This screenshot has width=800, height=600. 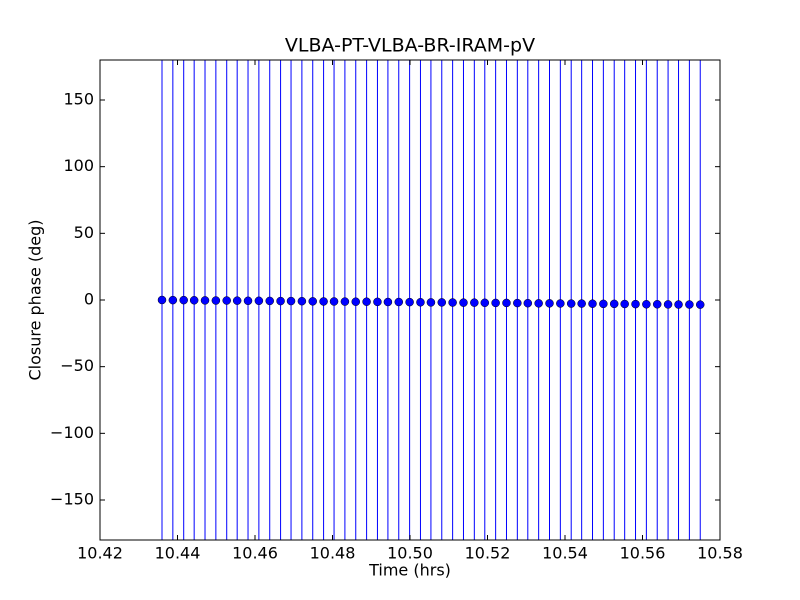 What do you see at coordinates (77, 365) in the screenshot?
I see `y-tick-label: −50` at bounding box center [77, 365].